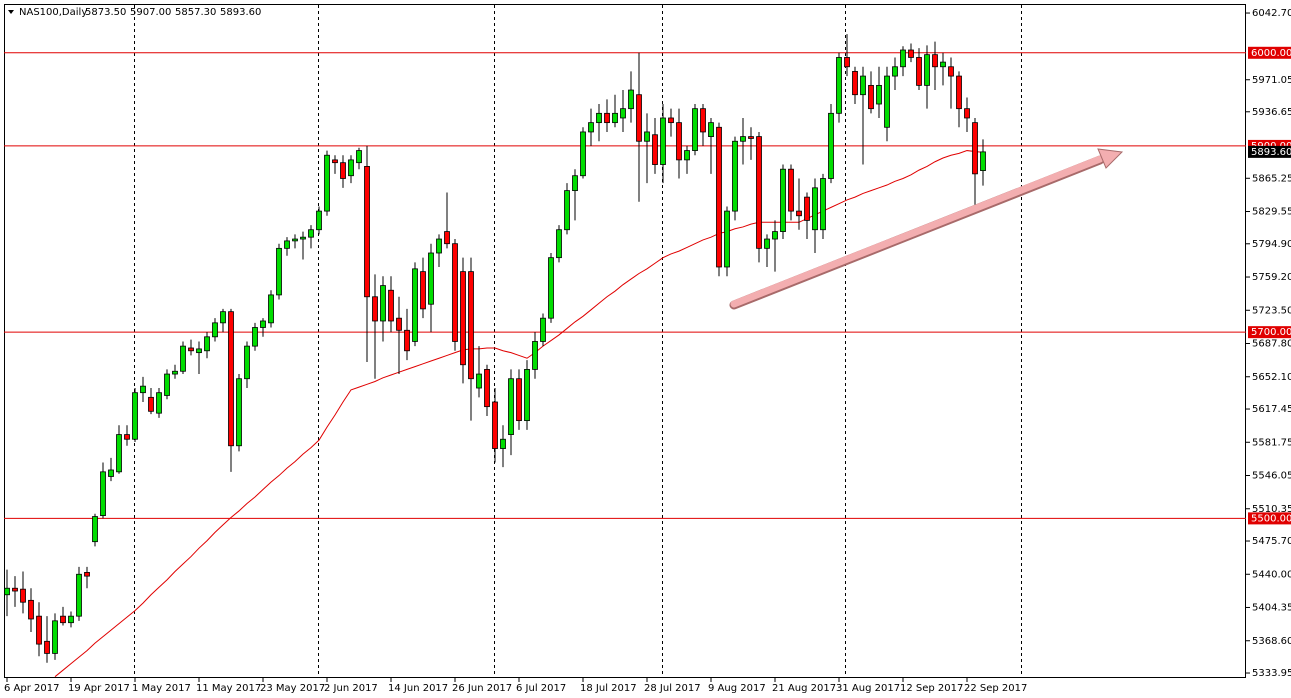 The height and width of the screenshot is (698, 1291). I want to click on level-label: 5500.00, so click(1271, 518).